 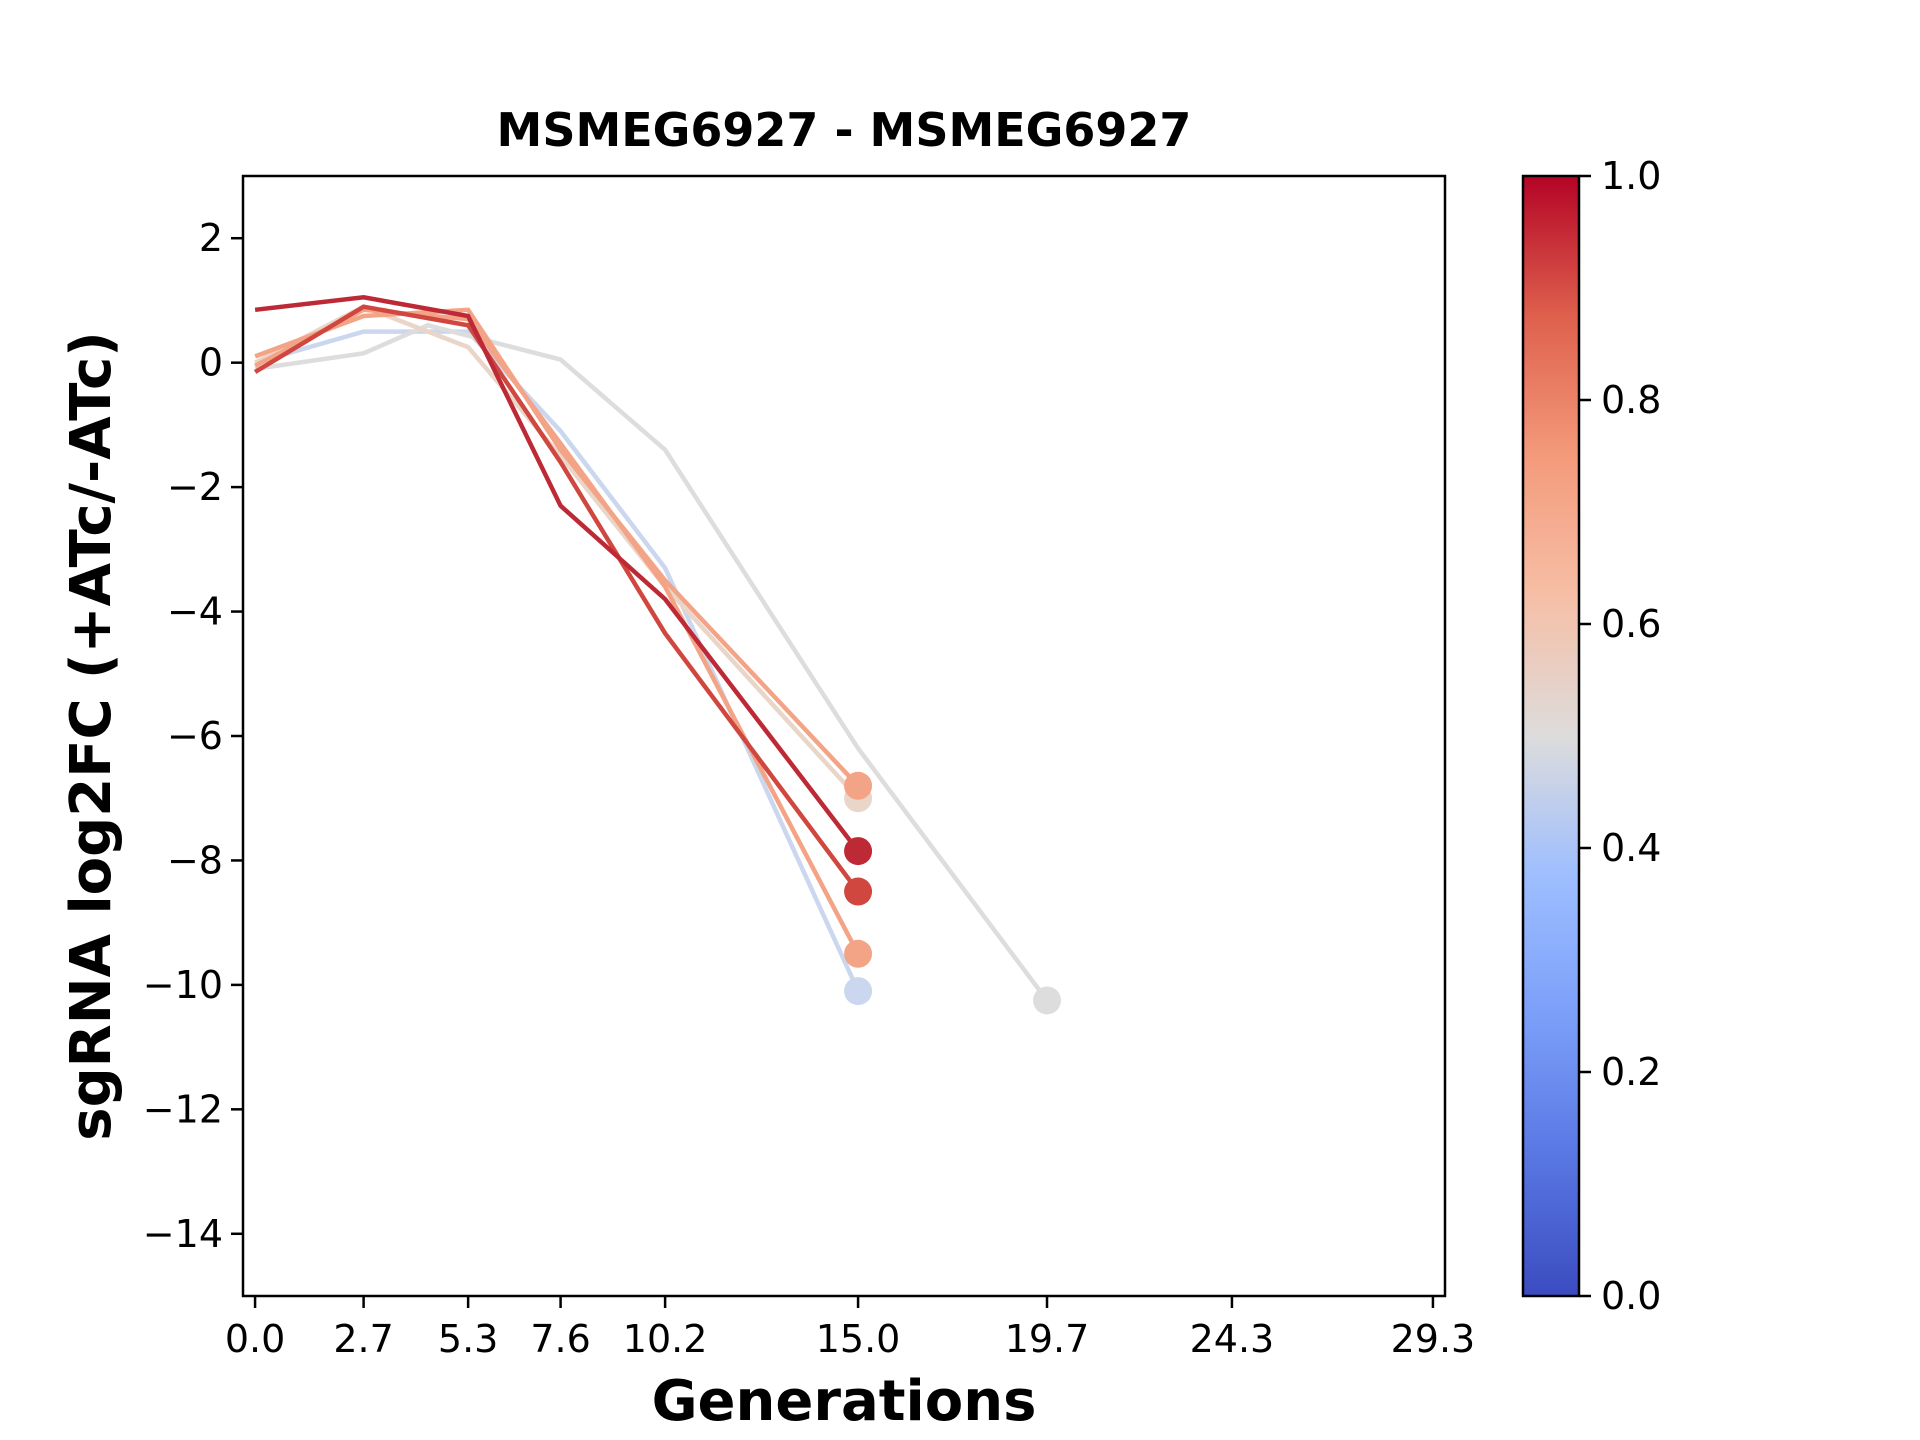 I want to click on colorbar-tick-label: 1.0, so click(x=1631, y=176).